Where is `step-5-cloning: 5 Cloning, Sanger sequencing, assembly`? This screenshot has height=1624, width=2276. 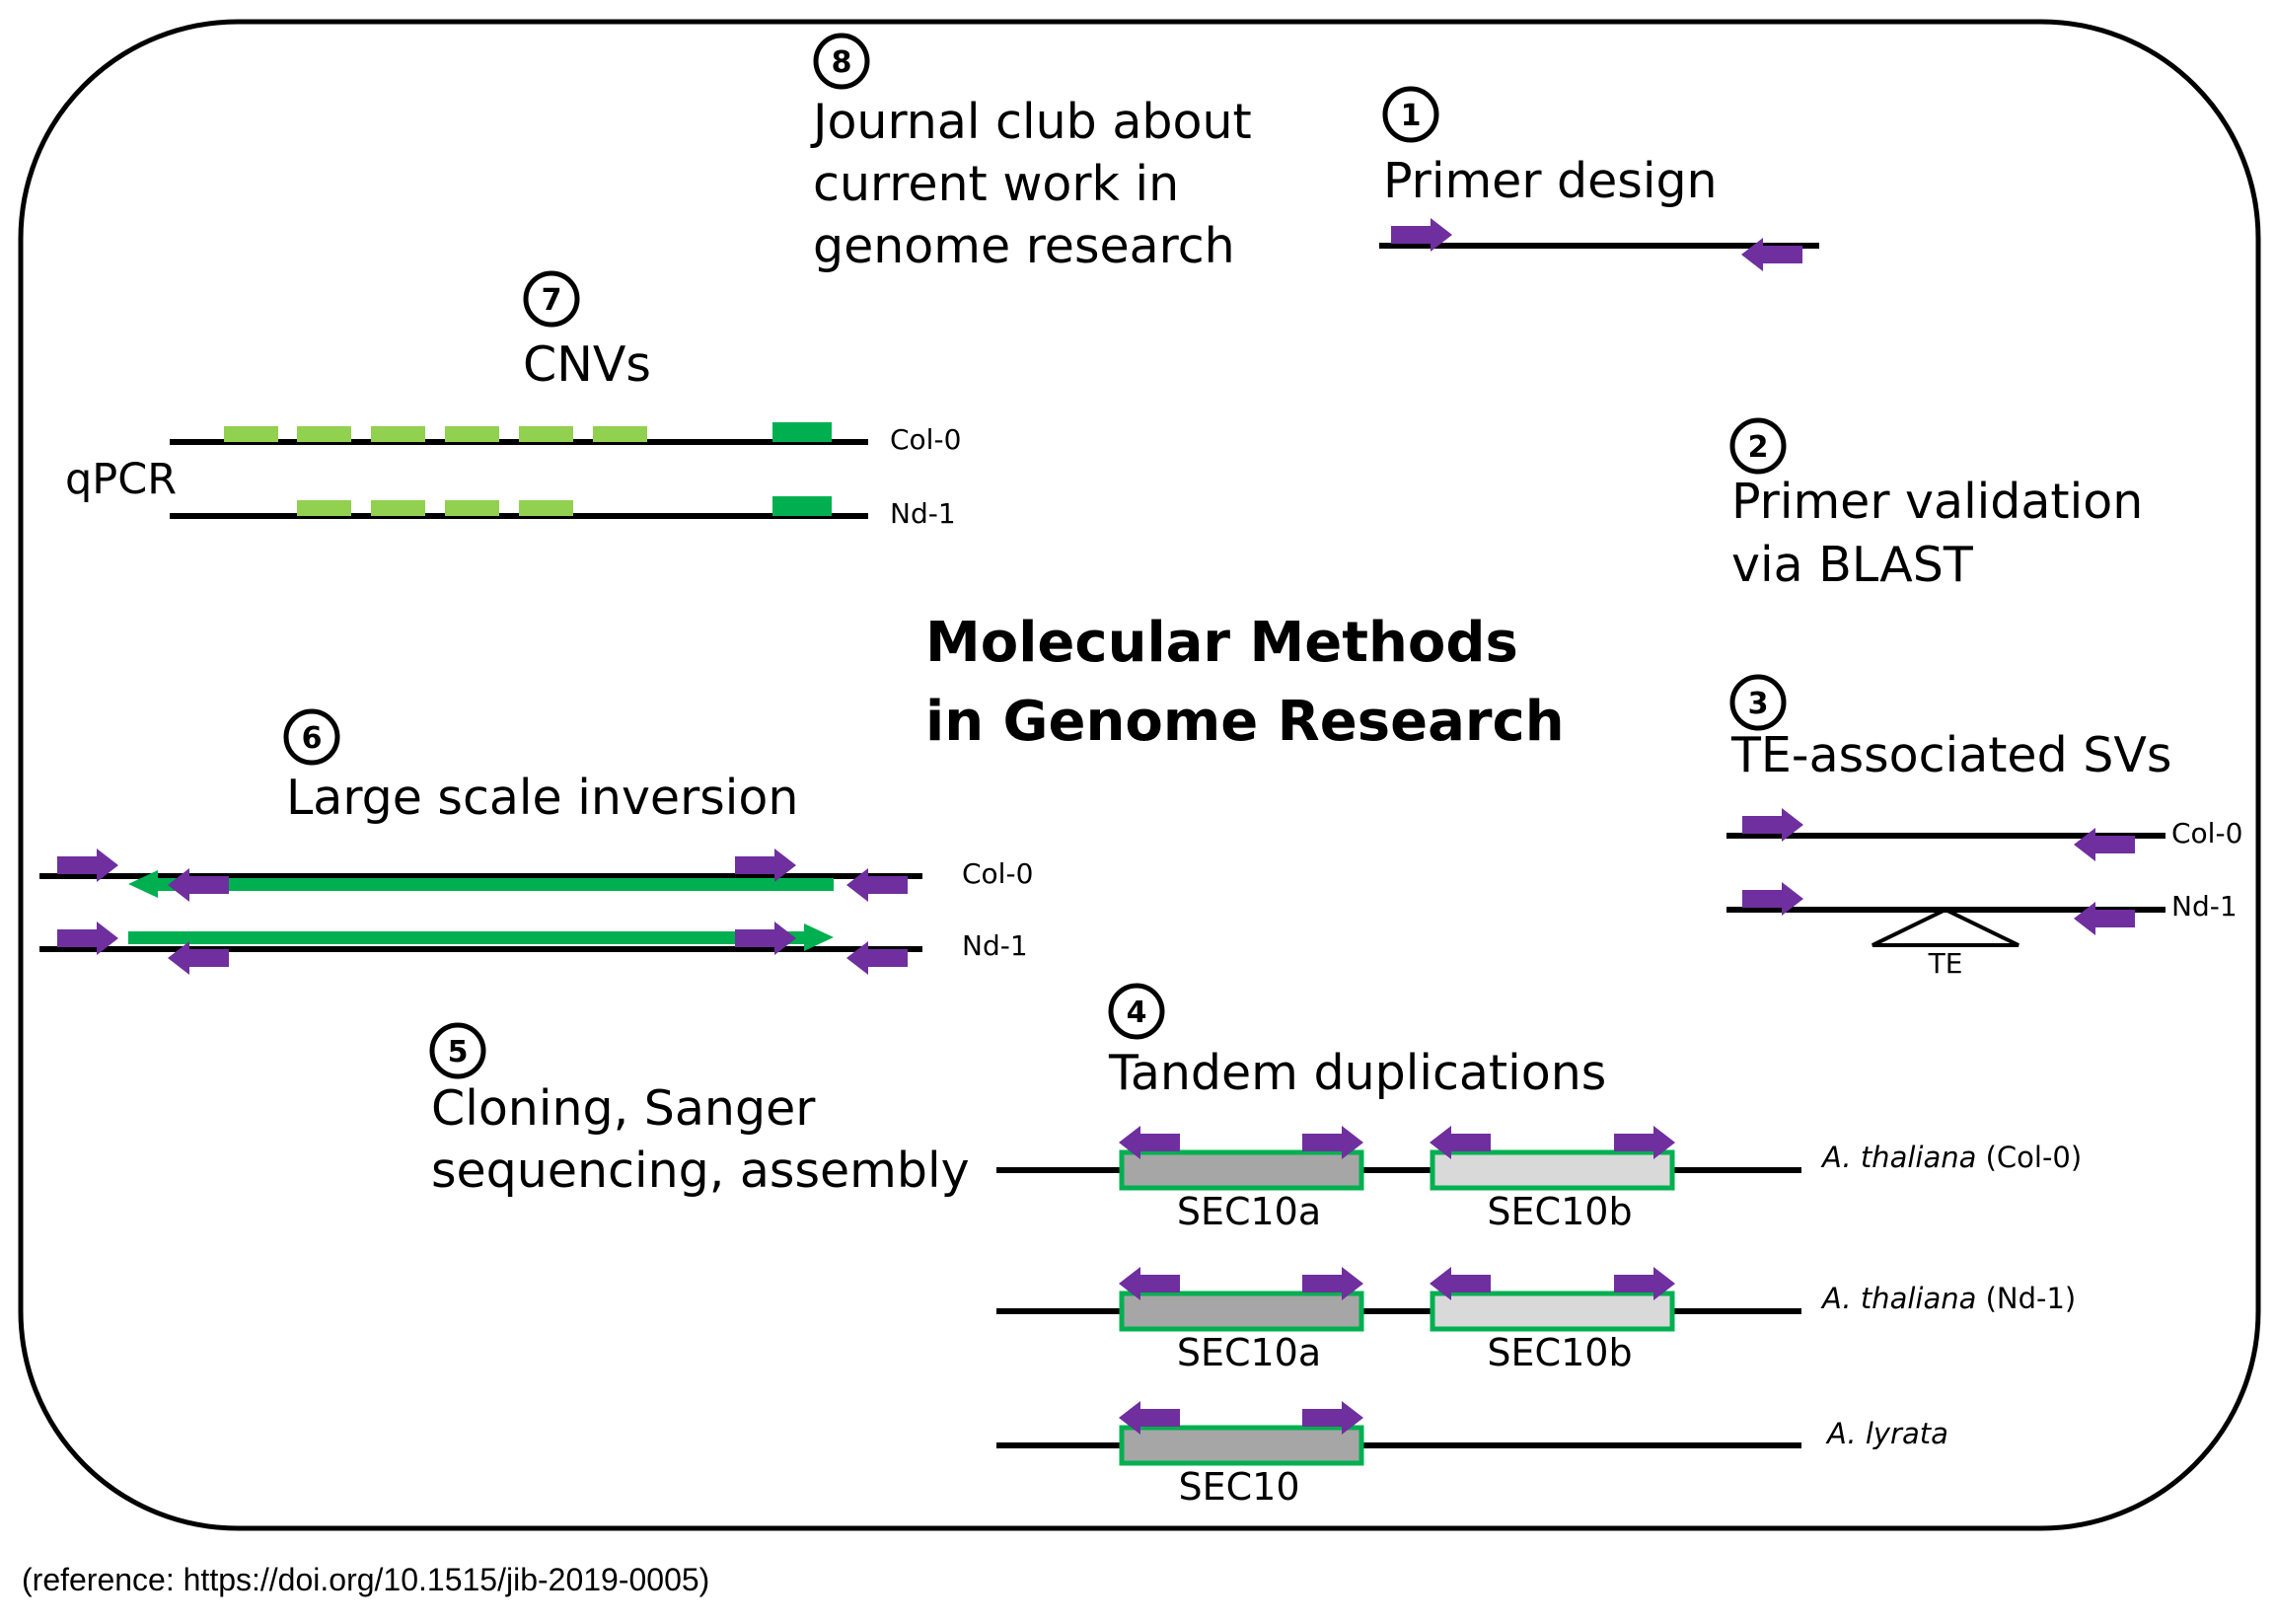
step-5-cloning: 5 Cloning, Sanger sequencing, assembly is located at coordinates (700, 1110).